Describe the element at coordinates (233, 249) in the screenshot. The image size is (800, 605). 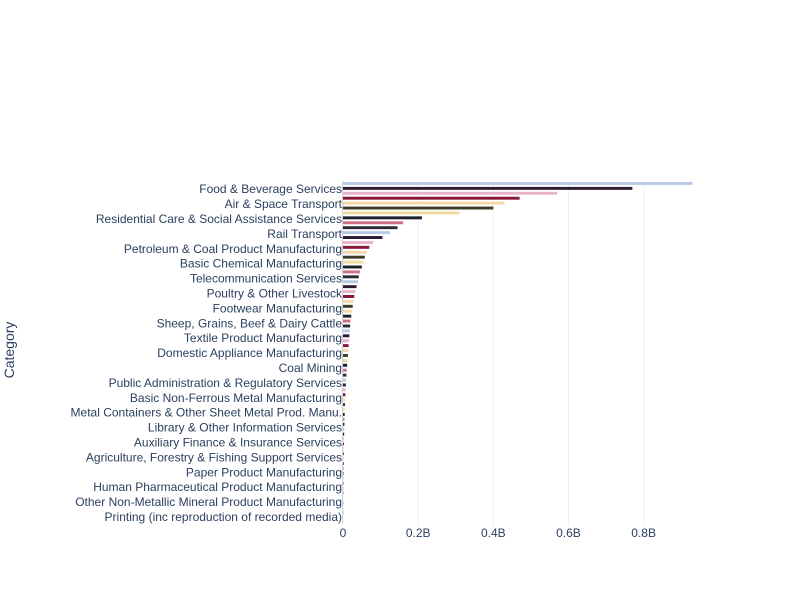
I see `category-label: Petroleum & Coal Product Manufacturing` at that location.